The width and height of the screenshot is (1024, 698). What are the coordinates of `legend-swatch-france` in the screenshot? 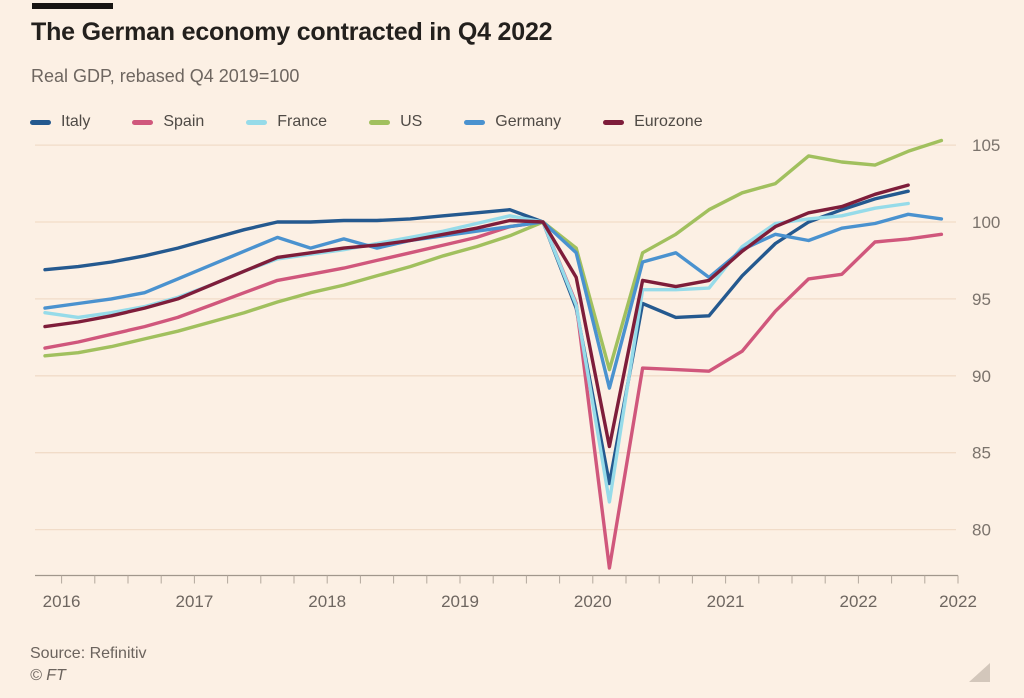 It's located at (257, 122).